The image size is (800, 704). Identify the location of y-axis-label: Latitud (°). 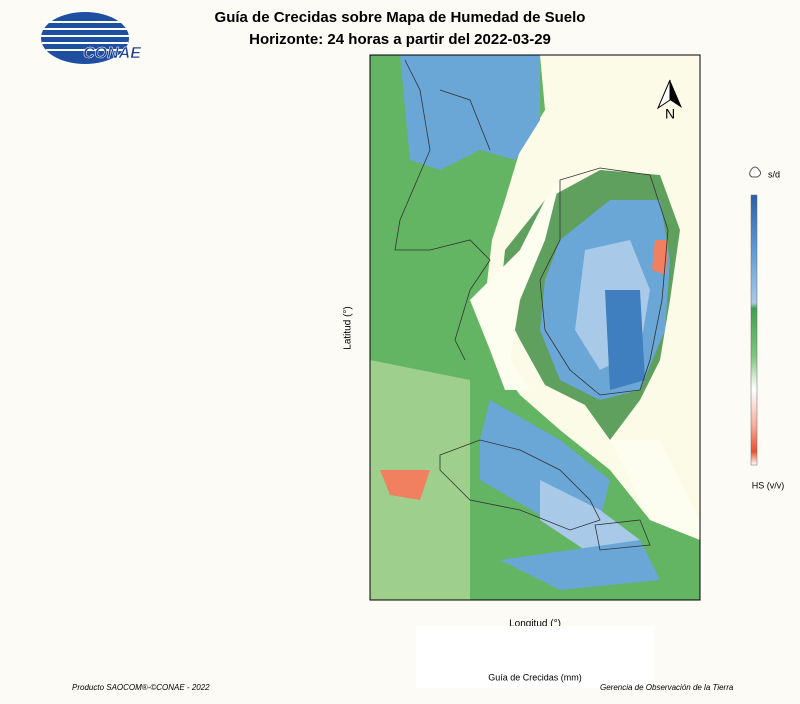
(348, 327).